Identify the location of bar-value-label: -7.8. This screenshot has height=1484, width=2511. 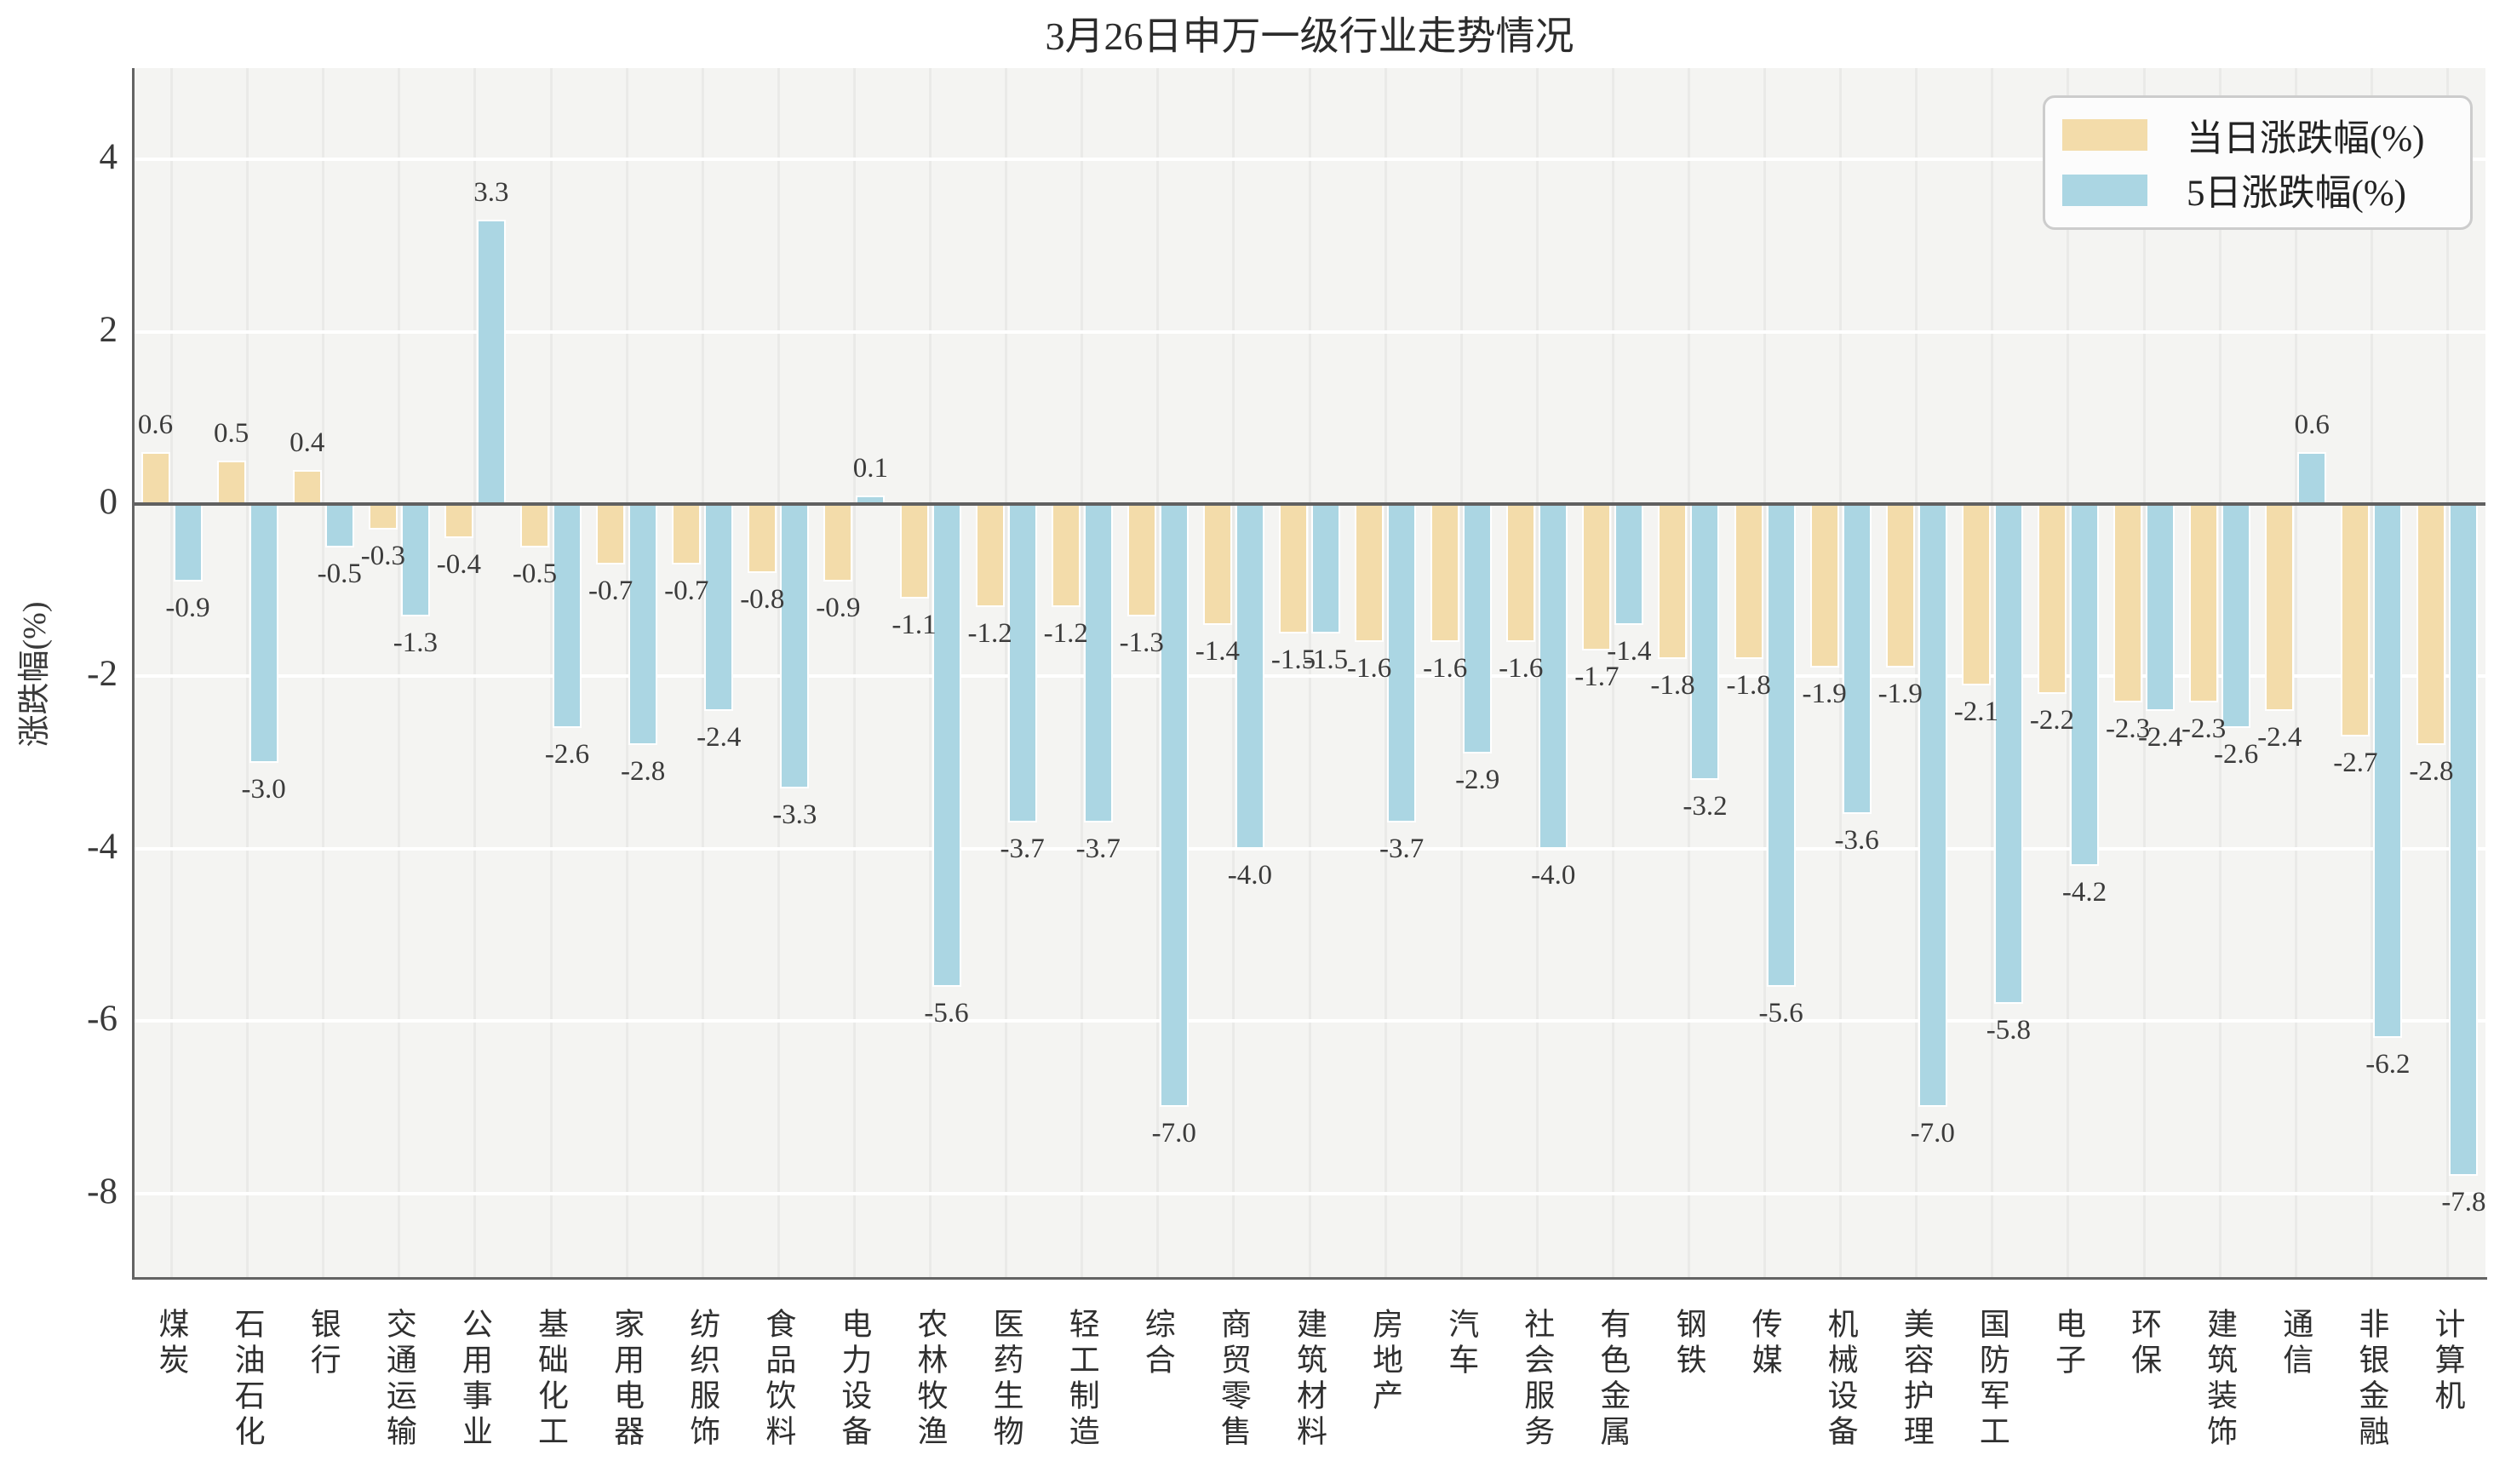
(2463, 1202).